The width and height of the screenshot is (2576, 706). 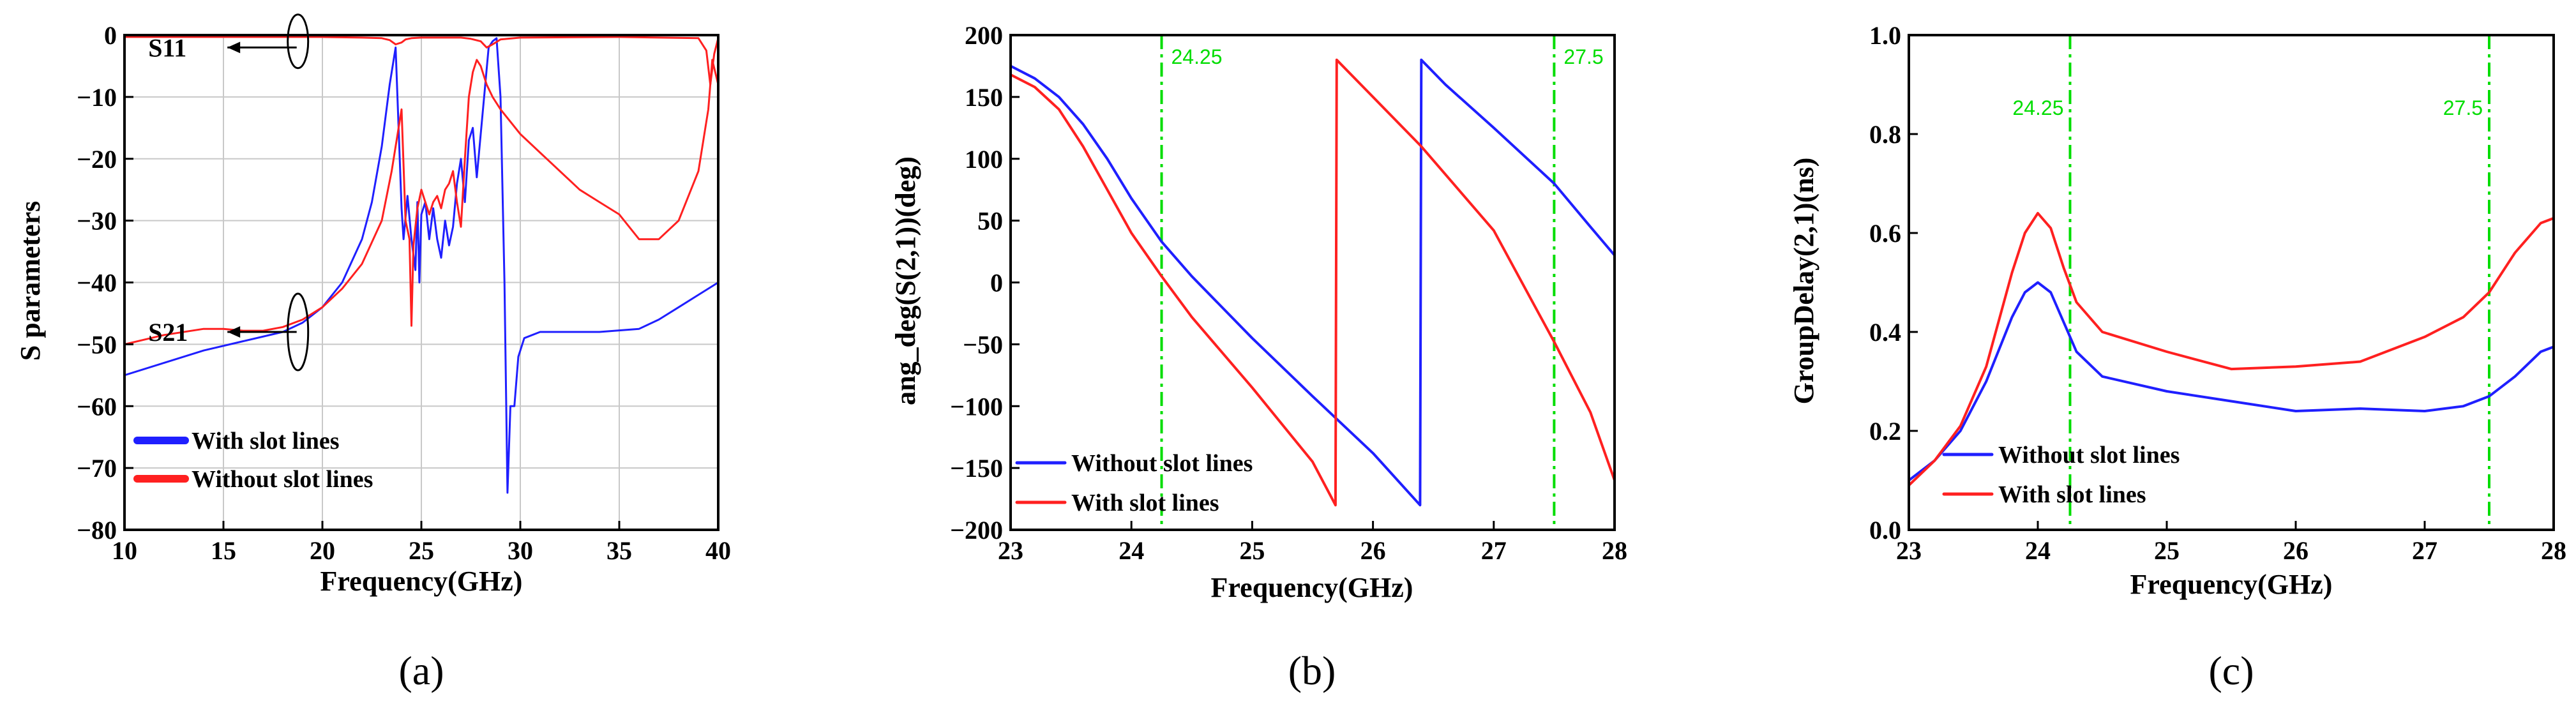 What do you see at coordinates (97, 222) in the screenshot?
I see `chart-a-ytick-label: −30` at bounding box center [97, 222].